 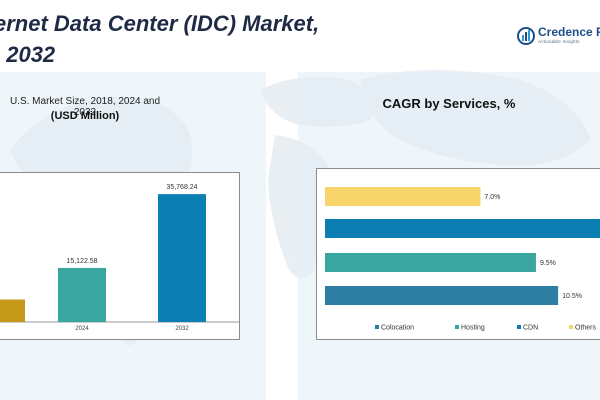 What do you see at coordinates (457, 327) in the screenshot?
I see `legend-swatch-hosting` at bounding box center [457, 327].